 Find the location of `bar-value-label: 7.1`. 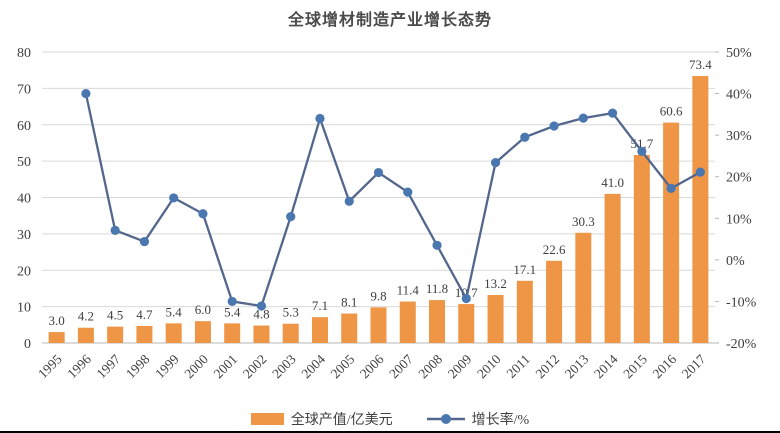

bar-value-label: 7.1 is located at coordinates (320, 305).